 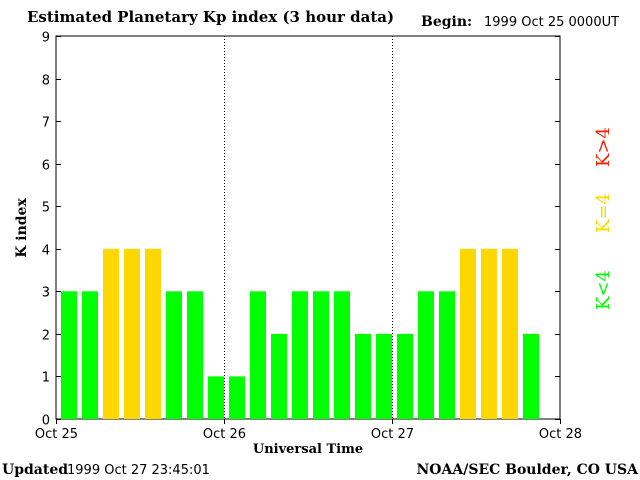 What do you see at coordinates (22, 228) in the screenshot?
I see `y-axis-label: K index` at bounding box center [22, 228].